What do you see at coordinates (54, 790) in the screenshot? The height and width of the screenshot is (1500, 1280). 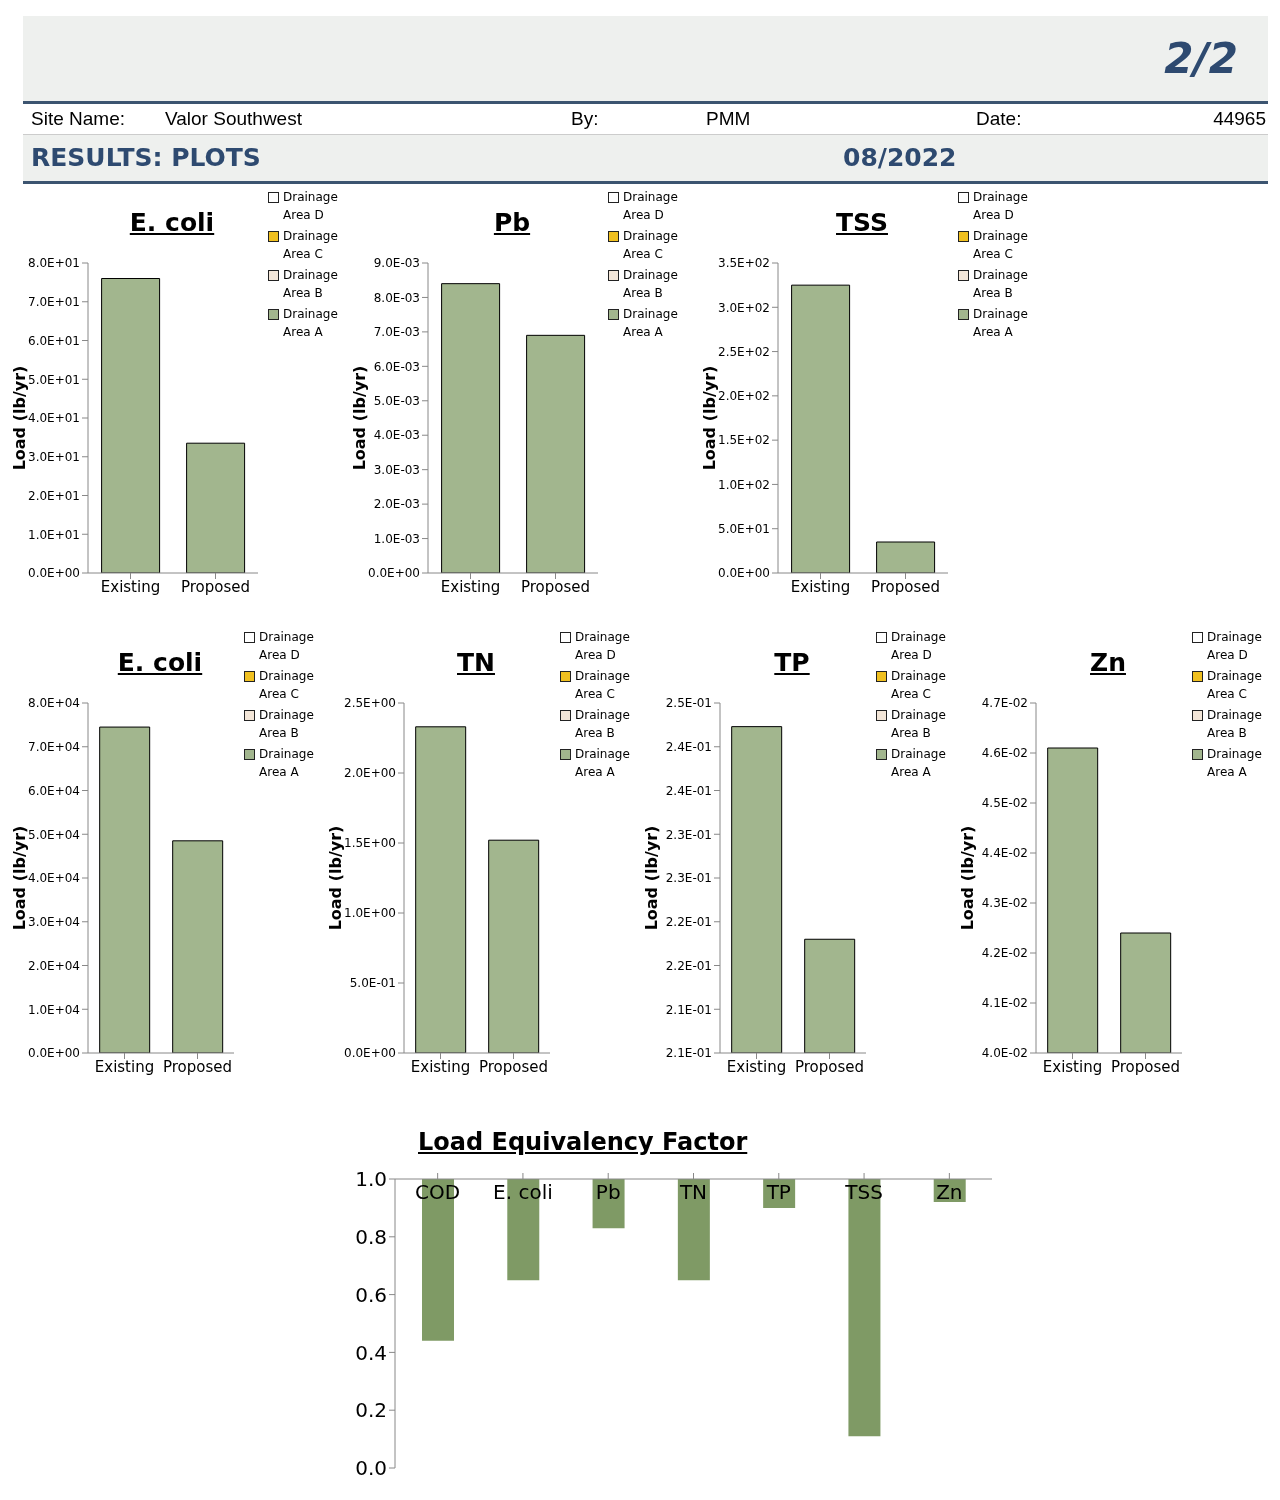 I see `y-tick-label: 6.0E+04` at bounding box center [54, 790].